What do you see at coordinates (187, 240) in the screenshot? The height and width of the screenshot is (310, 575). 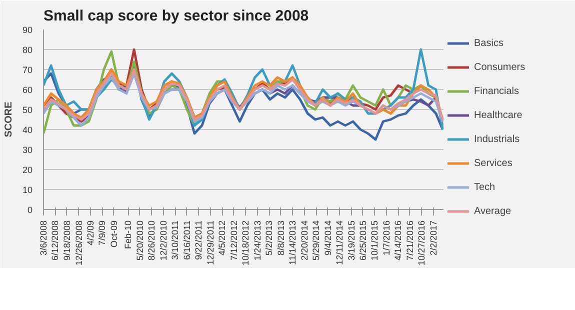 I see `x-tick-label: 6/16/2011` at bounding box center [187, 240].